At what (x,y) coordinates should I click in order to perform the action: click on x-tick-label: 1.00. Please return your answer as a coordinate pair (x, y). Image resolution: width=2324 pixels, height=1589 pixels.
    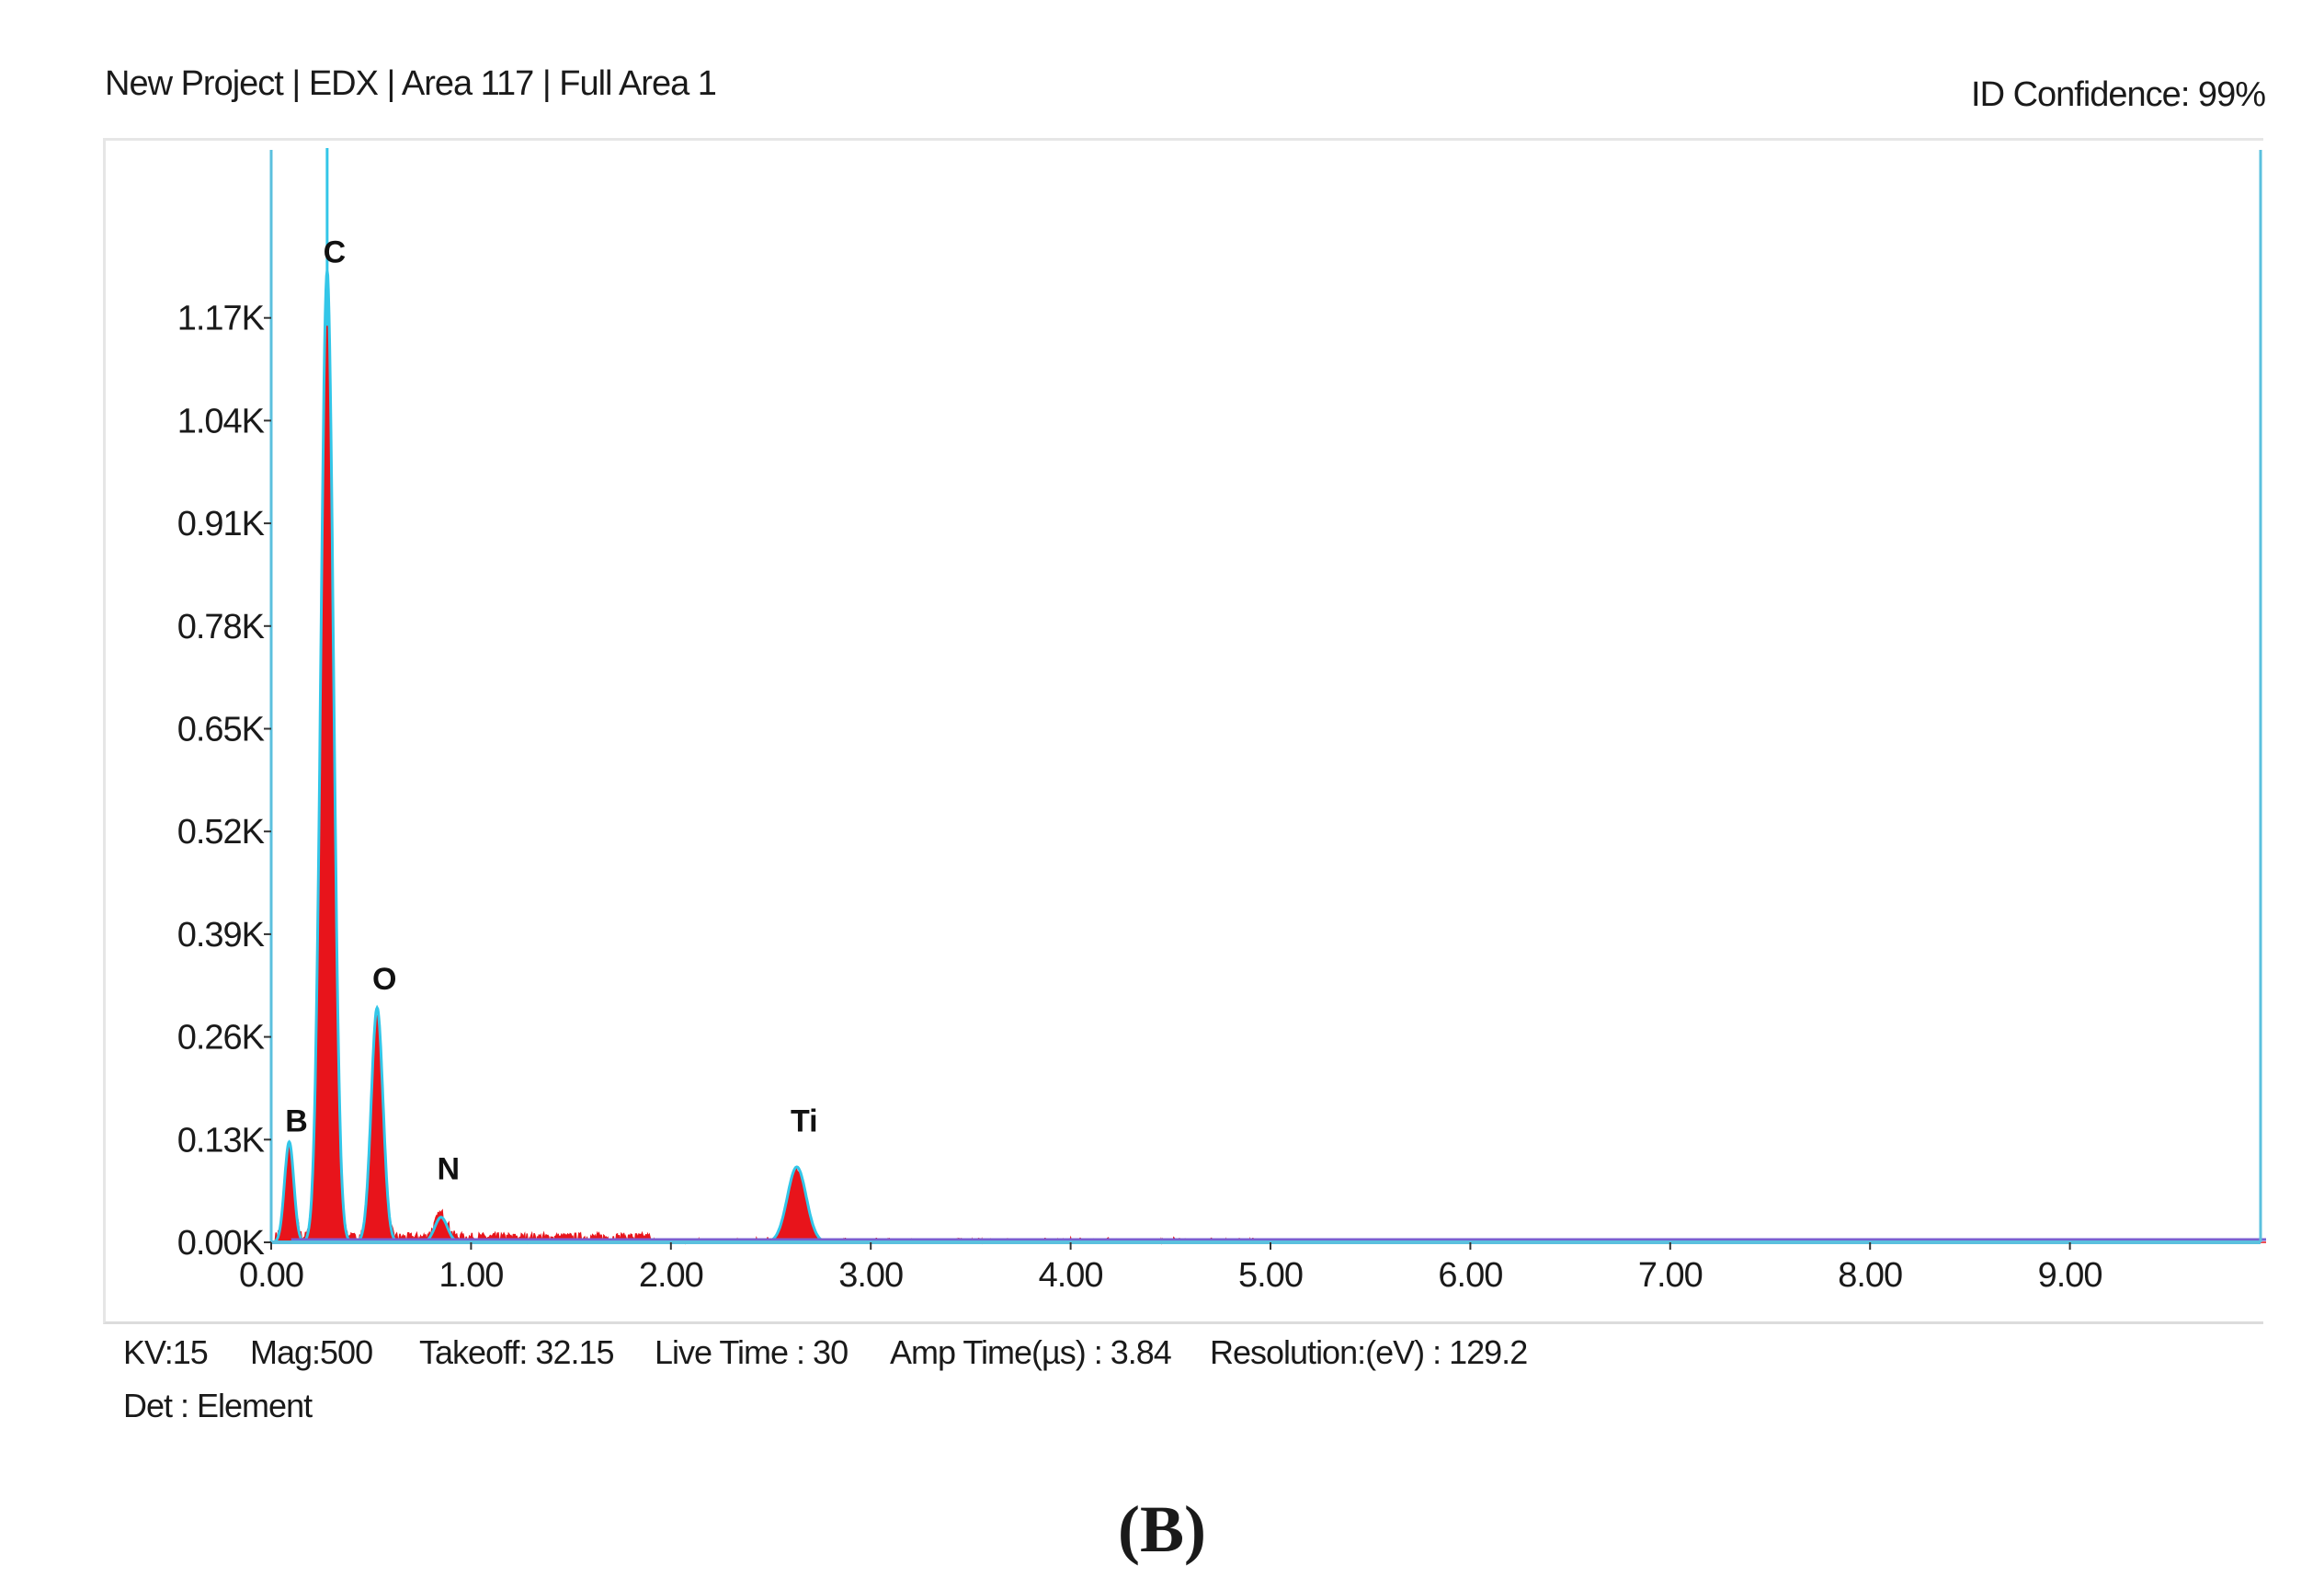
    Looking at the image, I should click on (471, 1276).